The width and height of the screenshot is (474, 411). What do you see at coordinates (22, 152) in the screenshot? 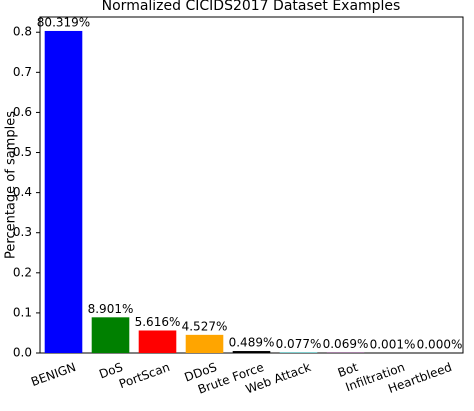
I see `y-tick-label: 0.5` at bounding box center [22, 152].